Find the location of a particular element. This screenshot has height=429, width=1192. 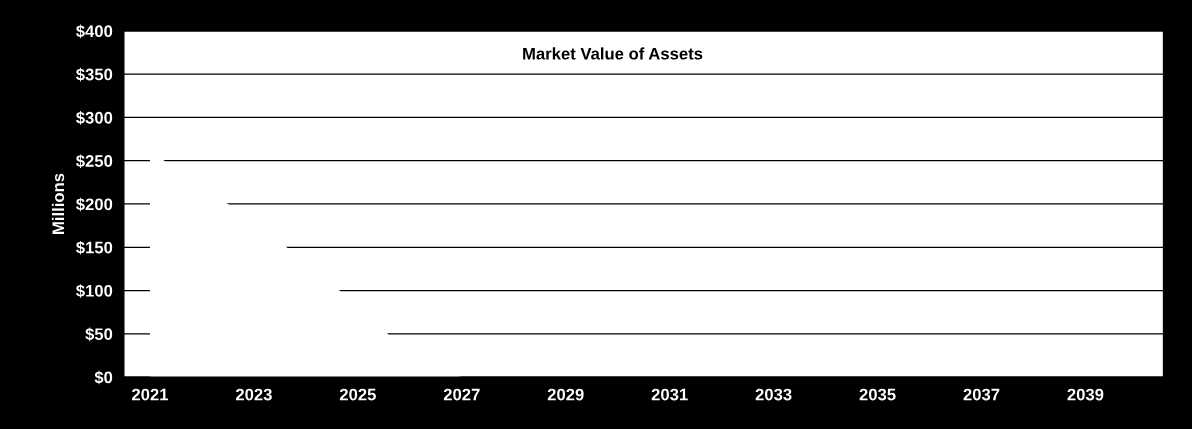

y-tick-label: $150 is located at coordinates (94, 247).